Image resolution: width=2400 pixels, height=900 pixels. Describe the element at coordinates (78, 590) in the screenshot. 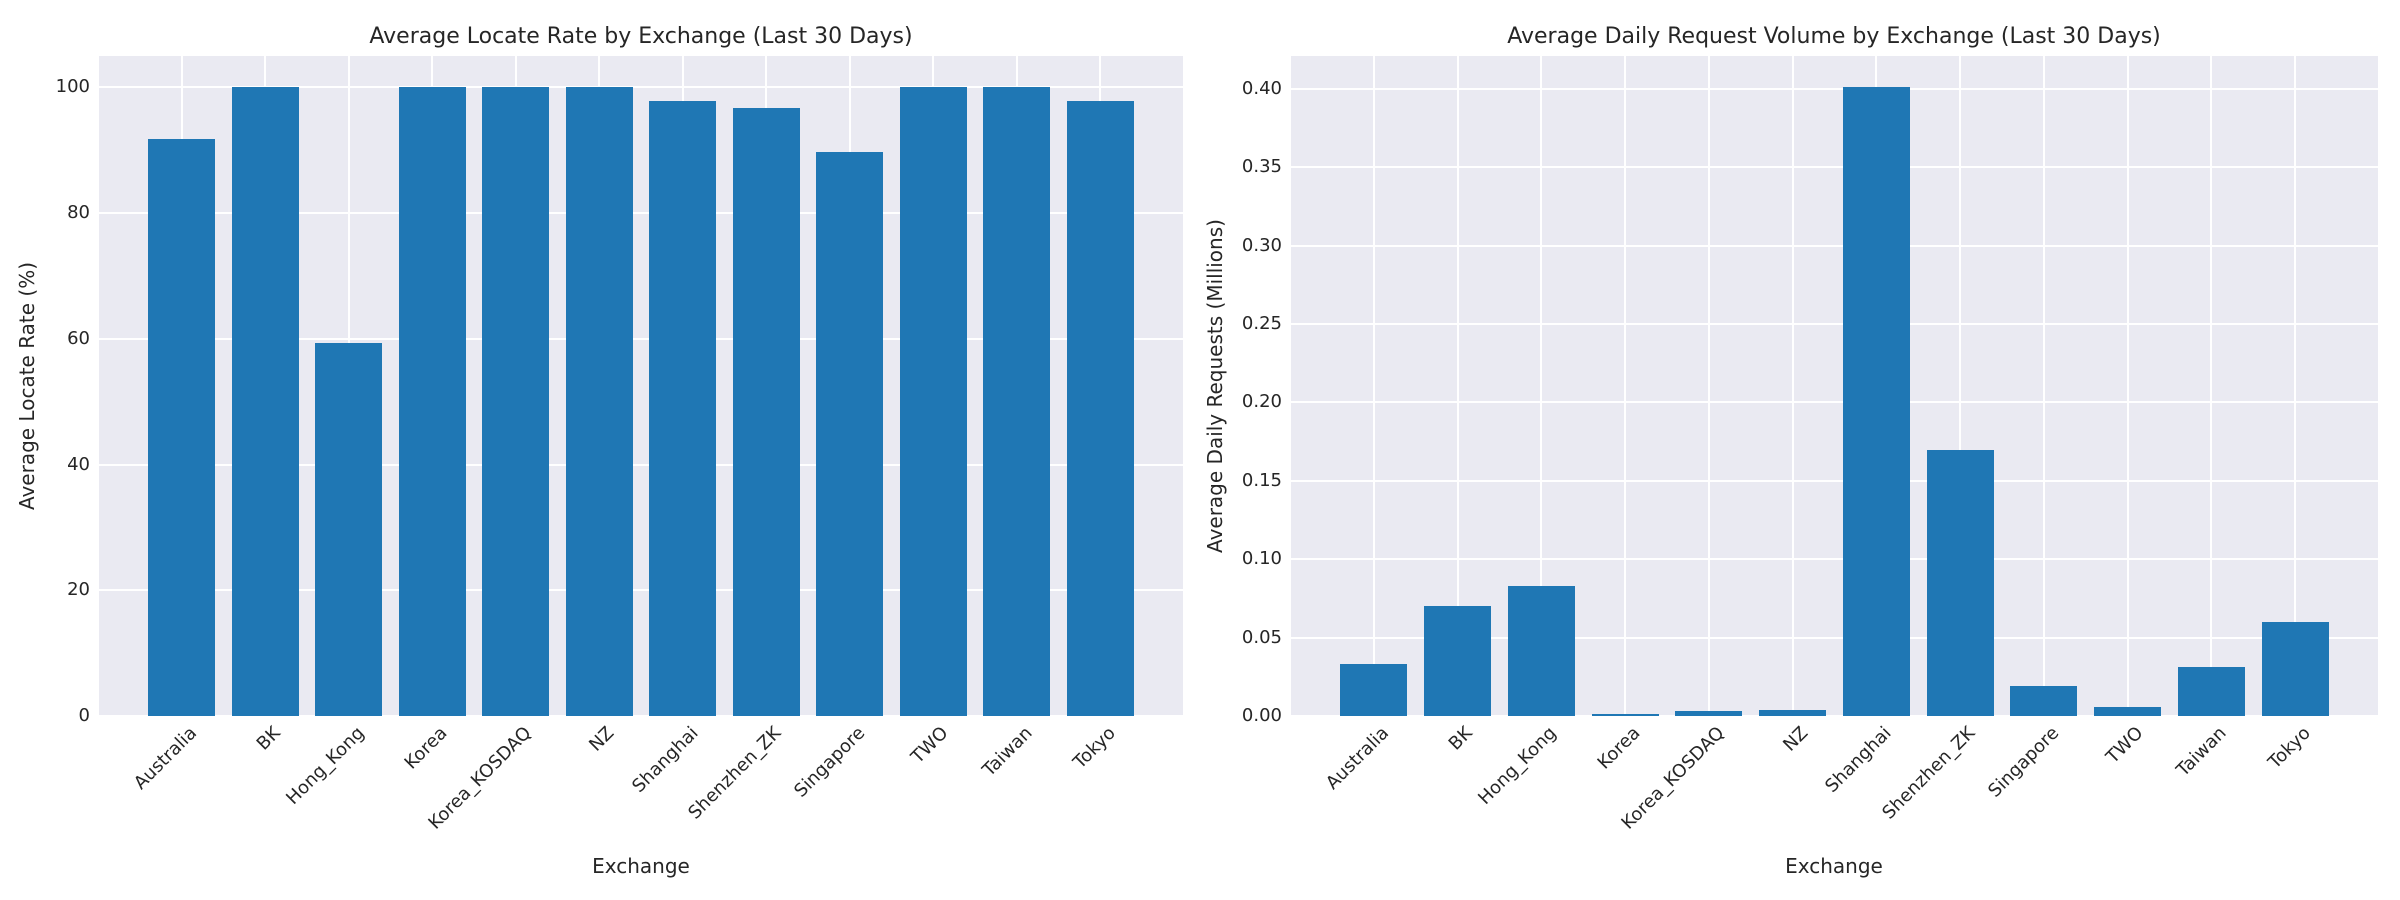

I see `y-tick-label: 20` at that location.